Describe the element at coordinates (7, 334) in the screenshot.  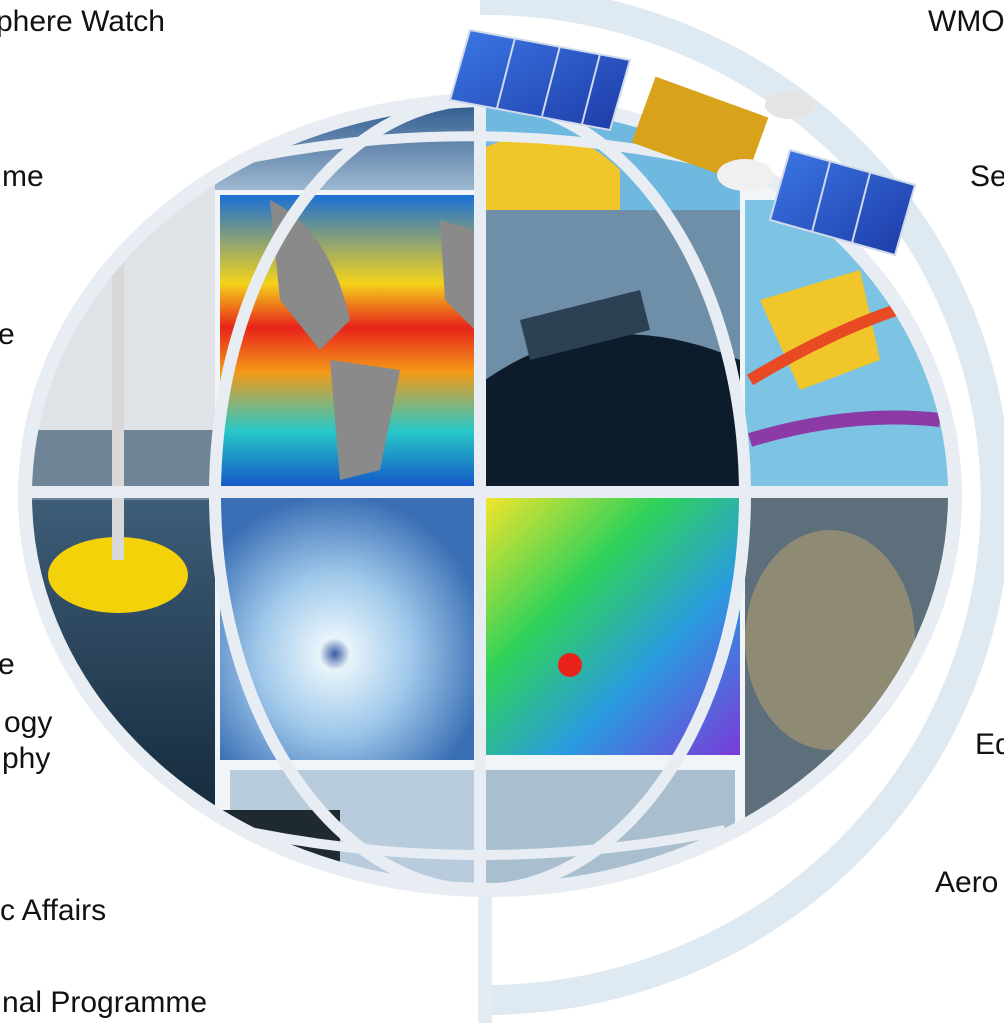
I see `label-programme-2: e` at that location.